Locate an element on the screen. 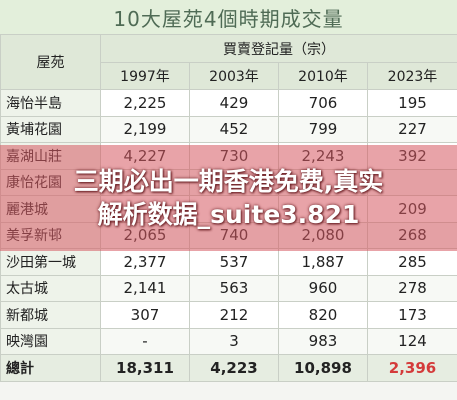 This screenshot has width=457, height=400. estate-name: 太古城 is located at coordinates (50, 288).